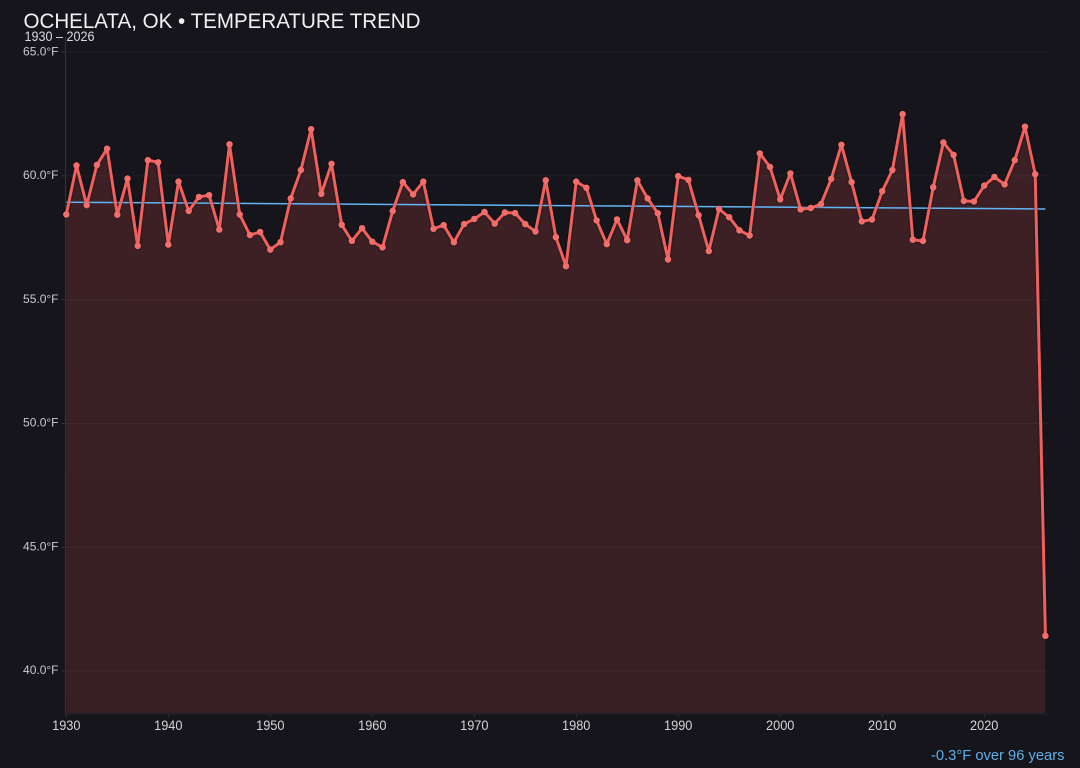 Image resolution: width=1080 pixels, height=768 pixels. What do you see at coordinates (372, 725) in the screenshot?
I see `svg-text: 1960` at bounding box center [372, 725].